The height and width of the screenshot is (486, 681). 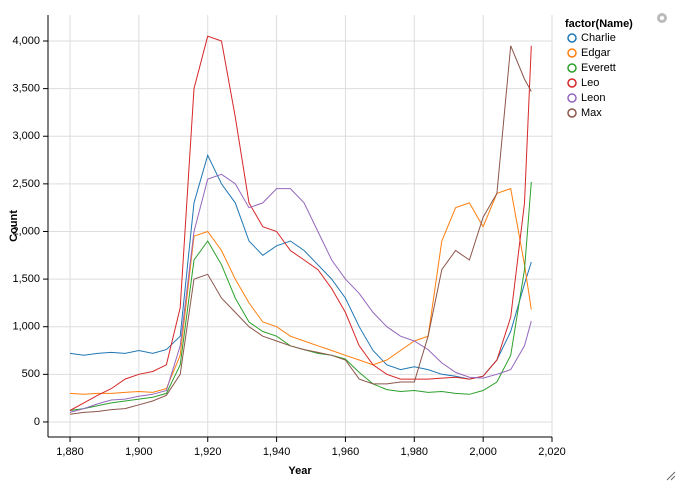 What do you see at coordinates (552, 452) in the screenshot?
I see `x-tick-label: 2,020` at bounding box center [552, 452].